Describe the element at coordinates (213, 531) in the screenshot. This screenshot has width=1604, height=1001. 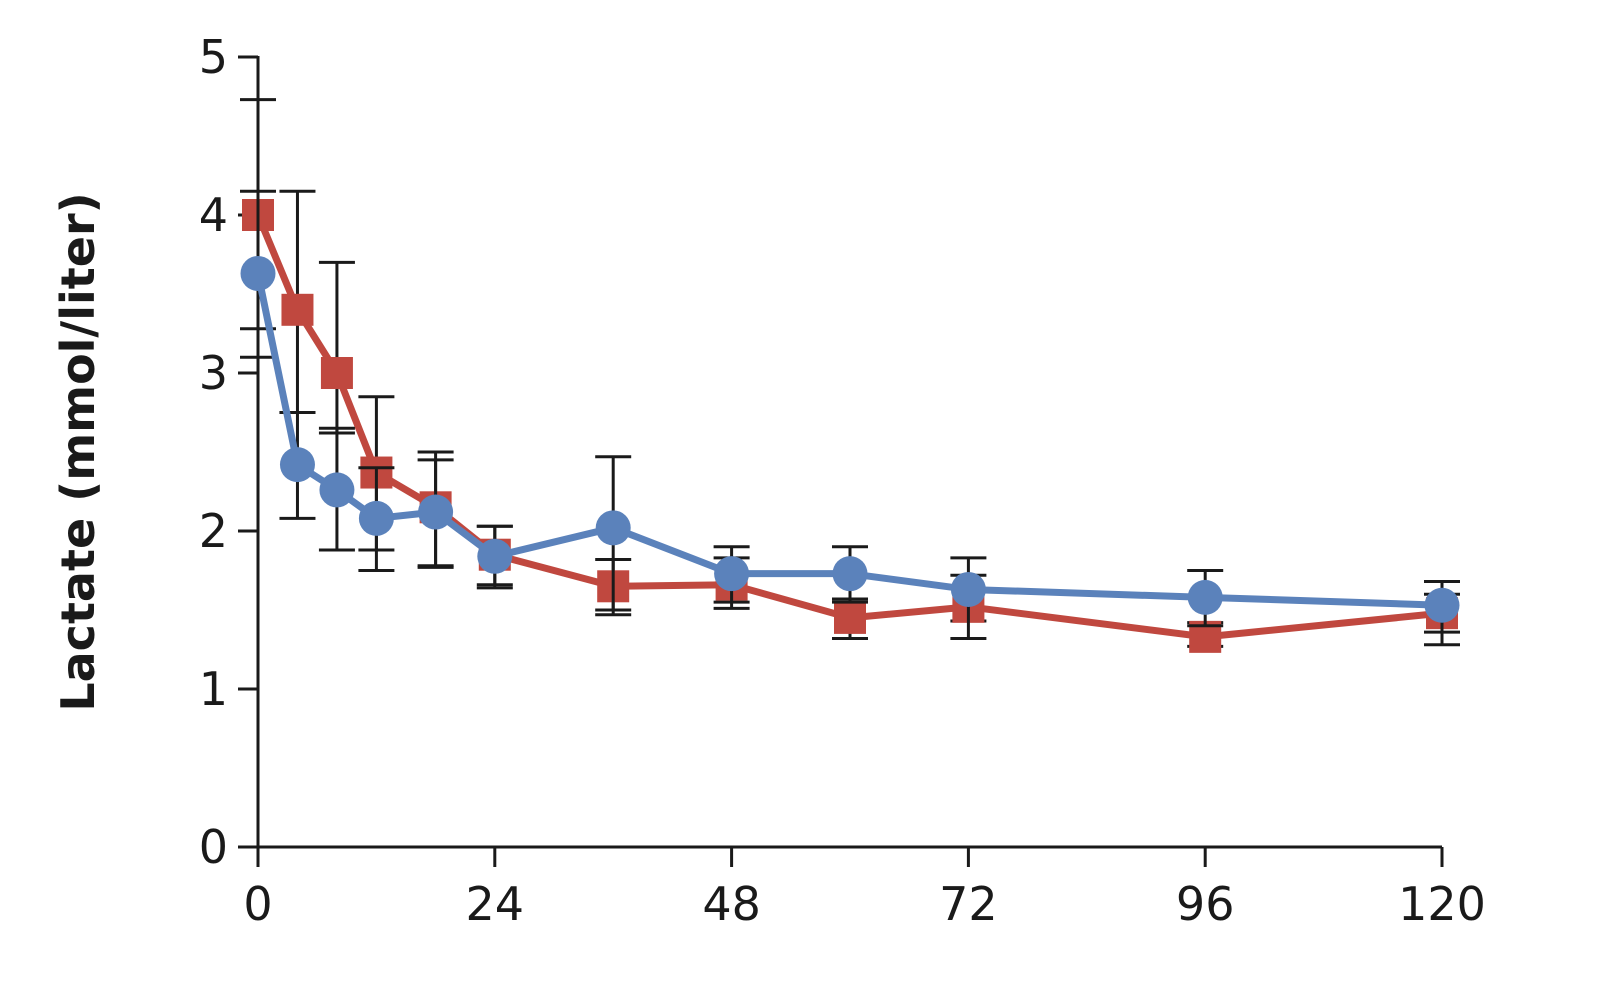
I see `y-tick-label: 2` at that location.